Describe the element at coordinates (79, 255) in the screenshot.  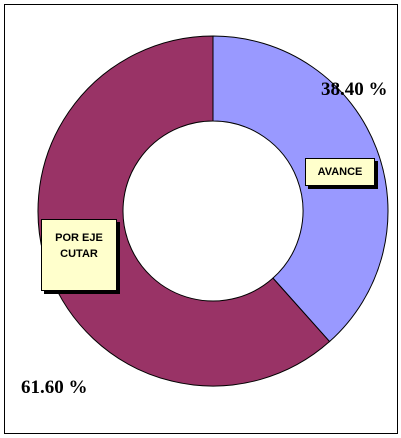
I see `category-label: POR EJECUTAR` at that location.